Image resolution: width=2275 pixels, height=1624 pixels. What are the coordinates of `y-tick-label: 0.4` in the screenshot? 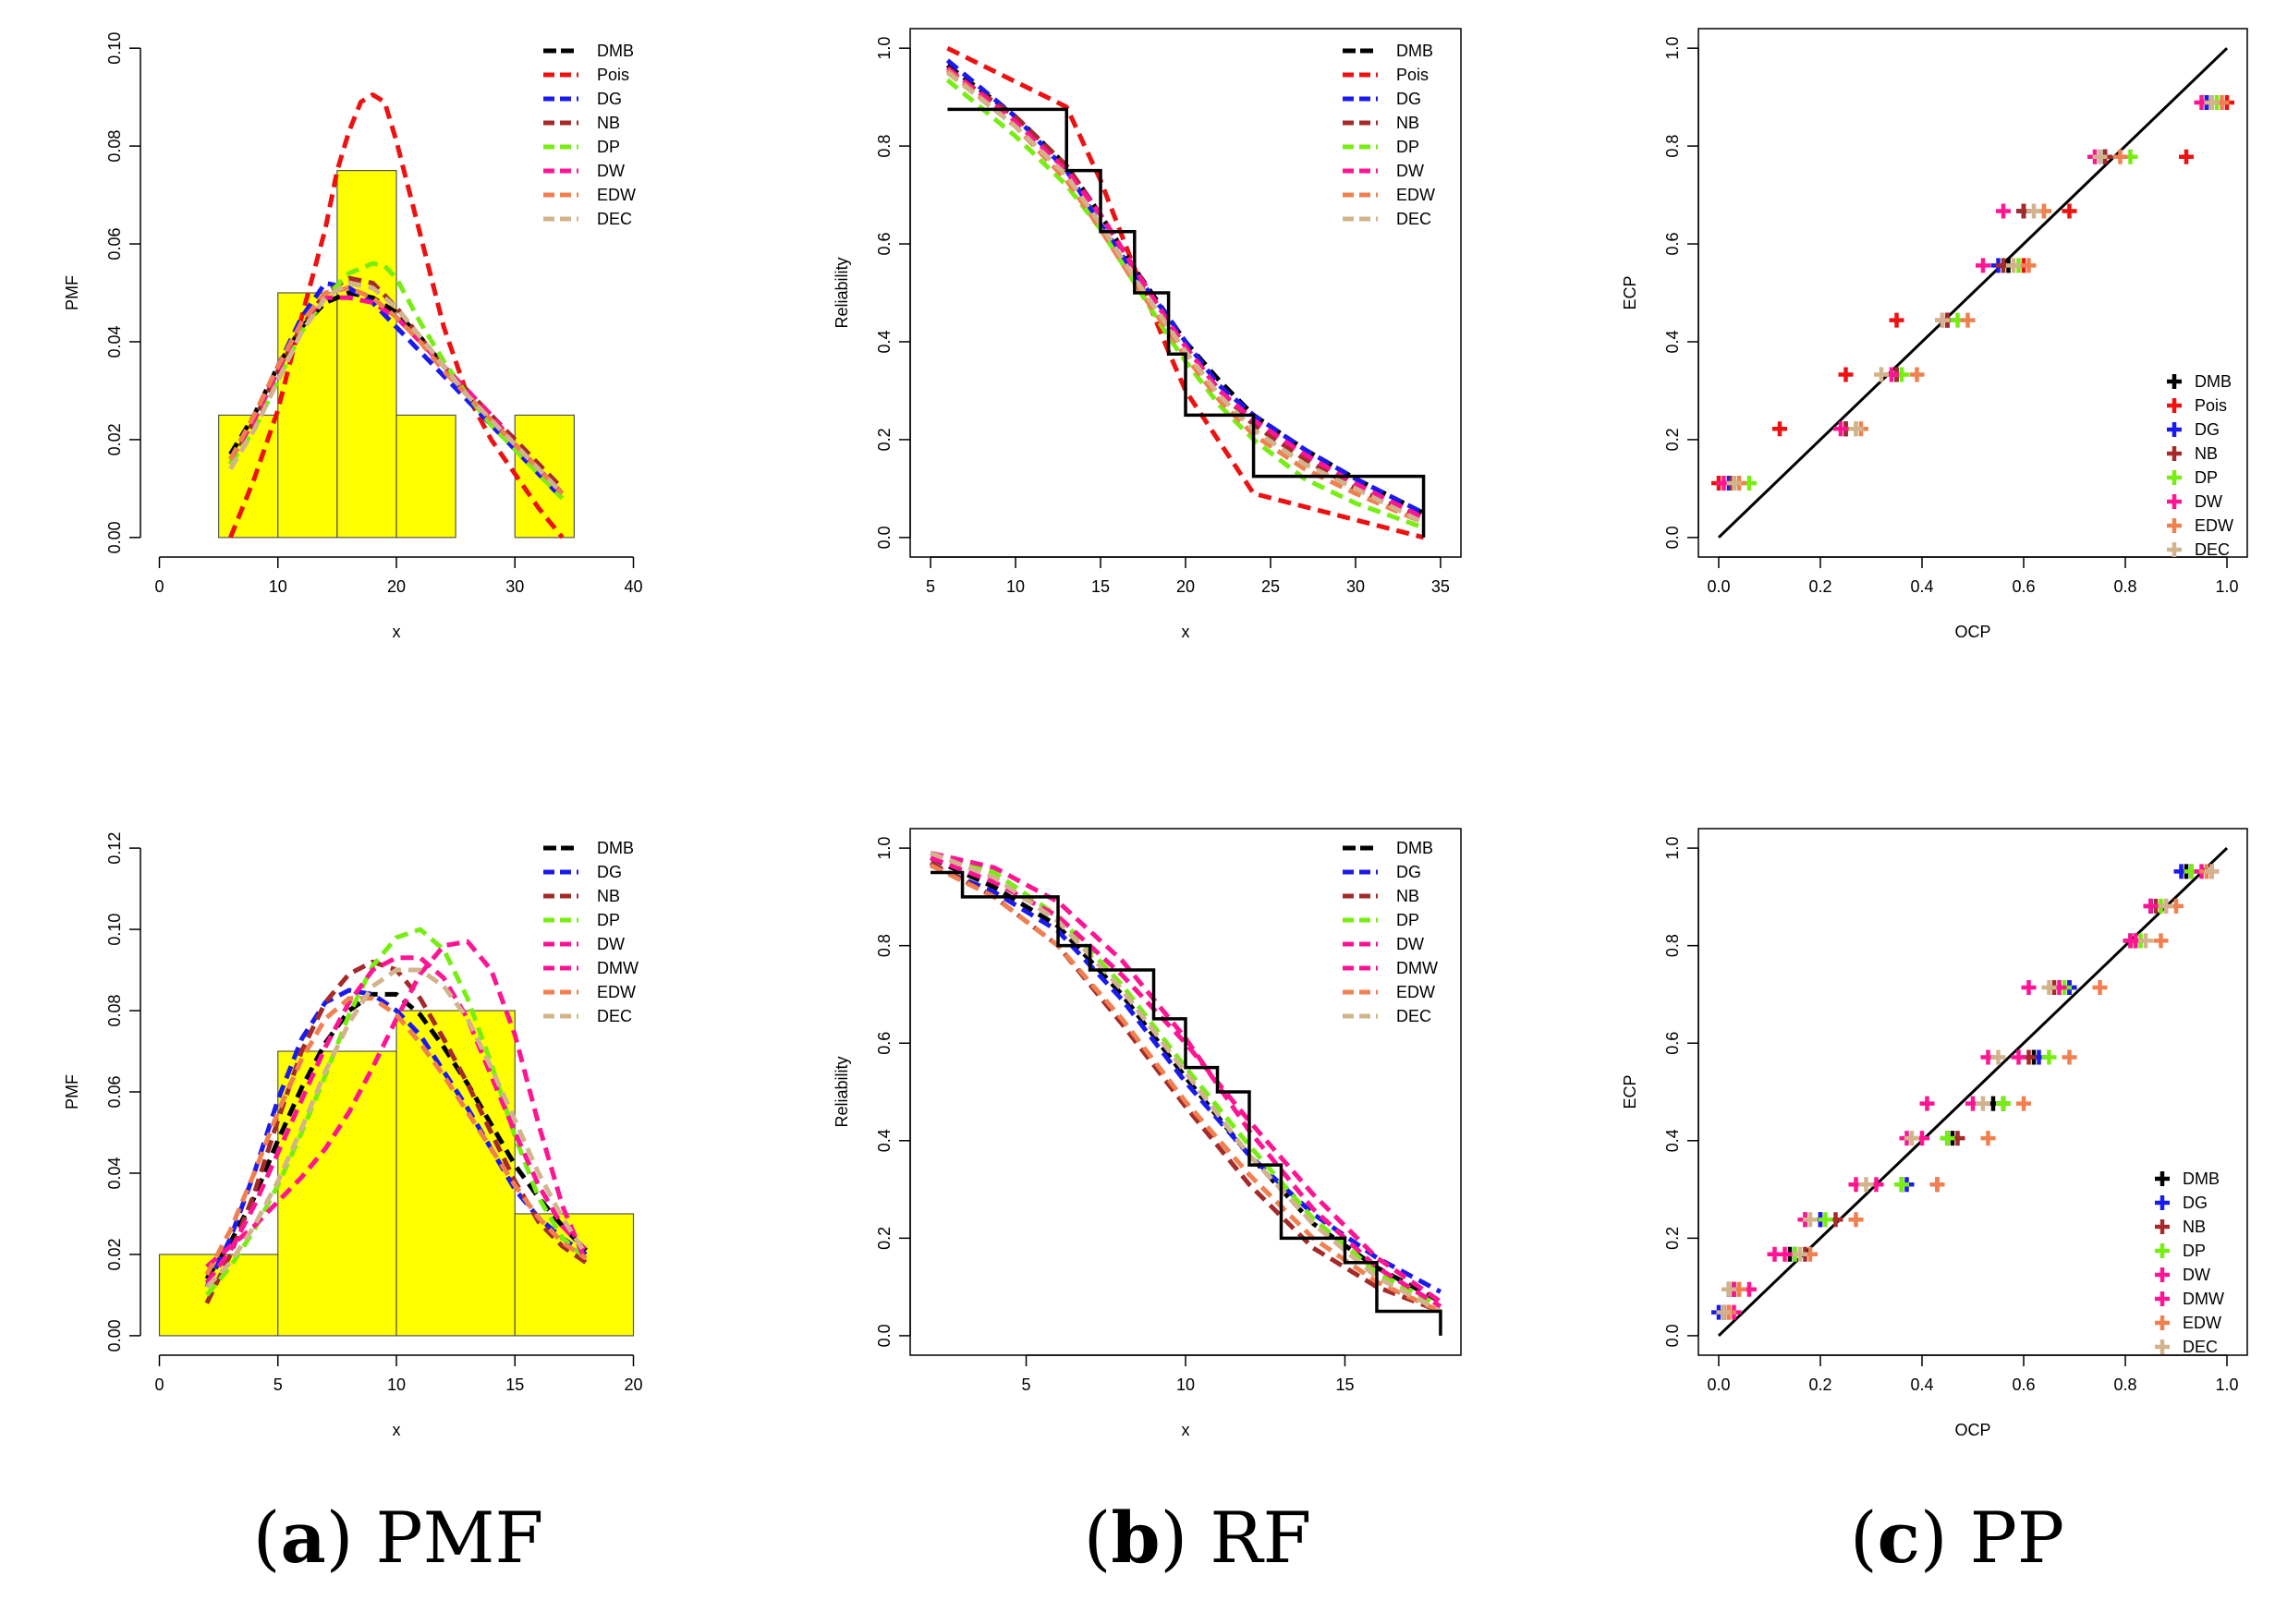 It's located at (884, 1140).